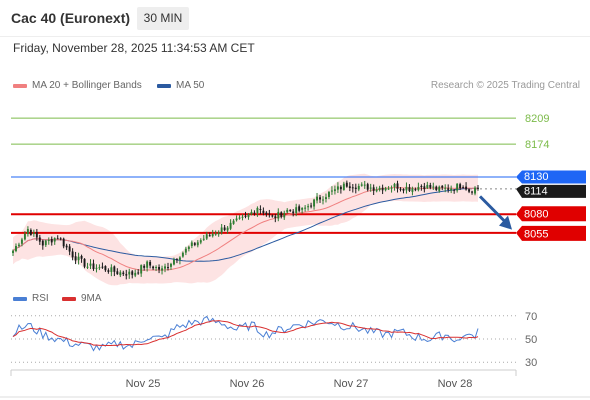  Describe the element at coordinates (351, 384) in the screenshot. I see `x-tick-label: Nov 27` at that location.